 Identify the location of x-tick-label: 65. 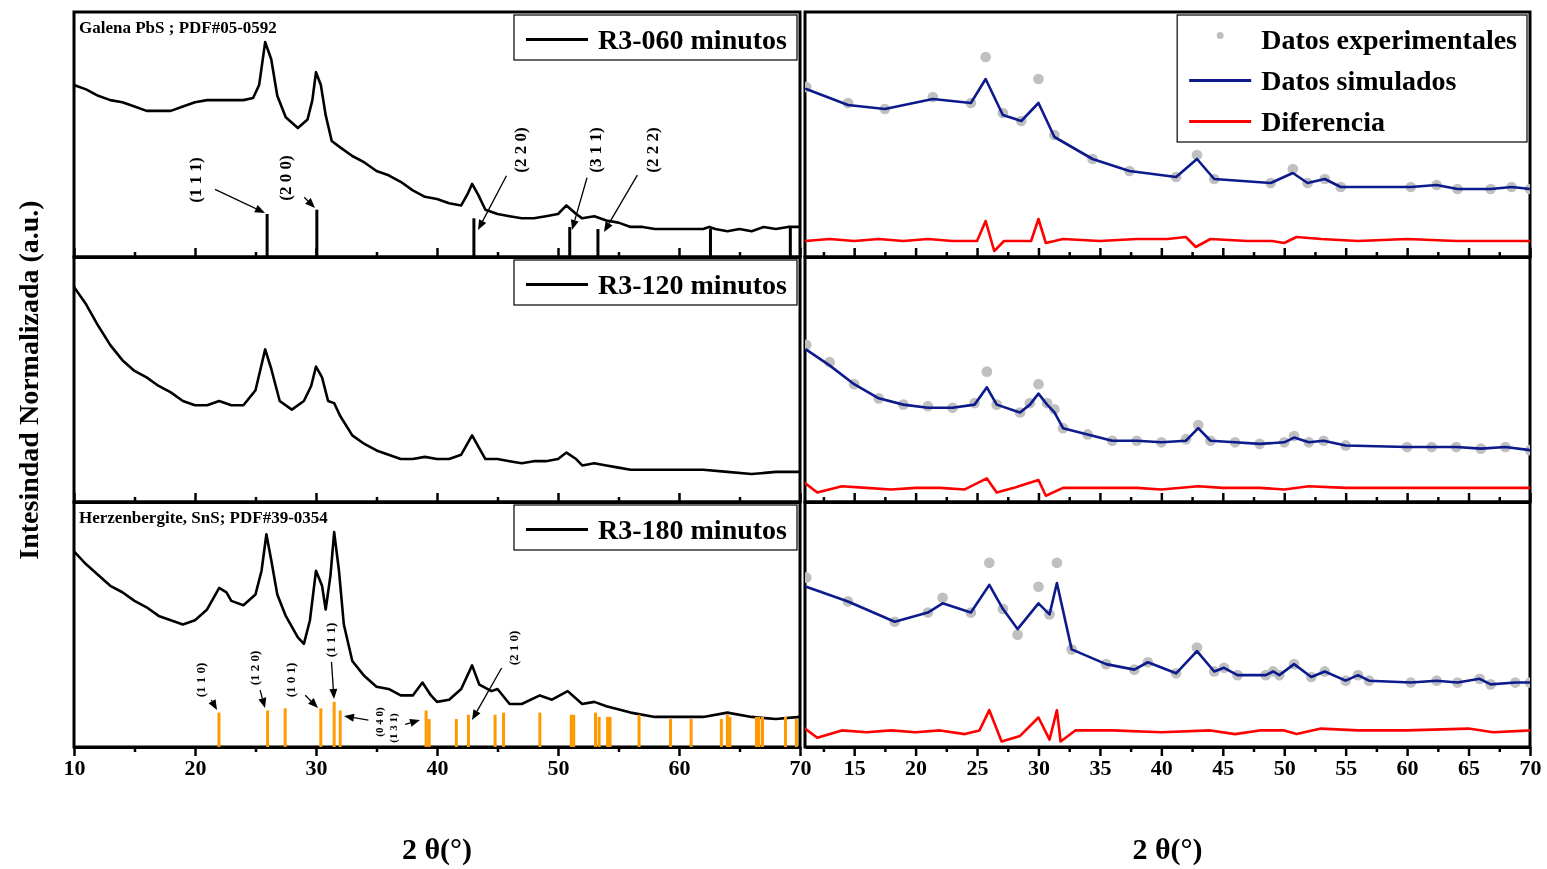
(1469, 767).